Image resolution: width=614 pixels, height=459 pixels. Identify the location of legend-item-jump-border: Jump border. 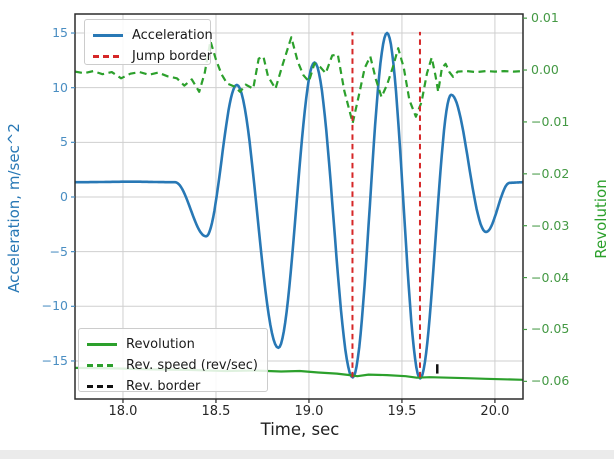
(152, 56).